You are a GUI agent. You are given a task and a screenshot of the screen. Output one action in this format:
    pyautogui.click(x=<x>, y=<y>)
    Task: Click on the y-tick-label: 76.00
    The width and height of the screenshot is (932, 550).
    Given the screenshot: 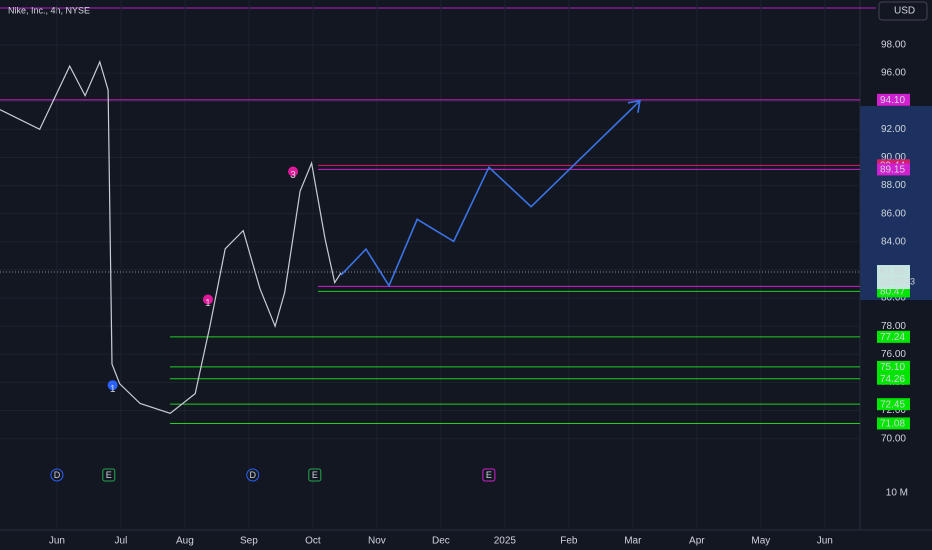 What is the action you would take?
    pyautogui.click(x=893, y=354)
    